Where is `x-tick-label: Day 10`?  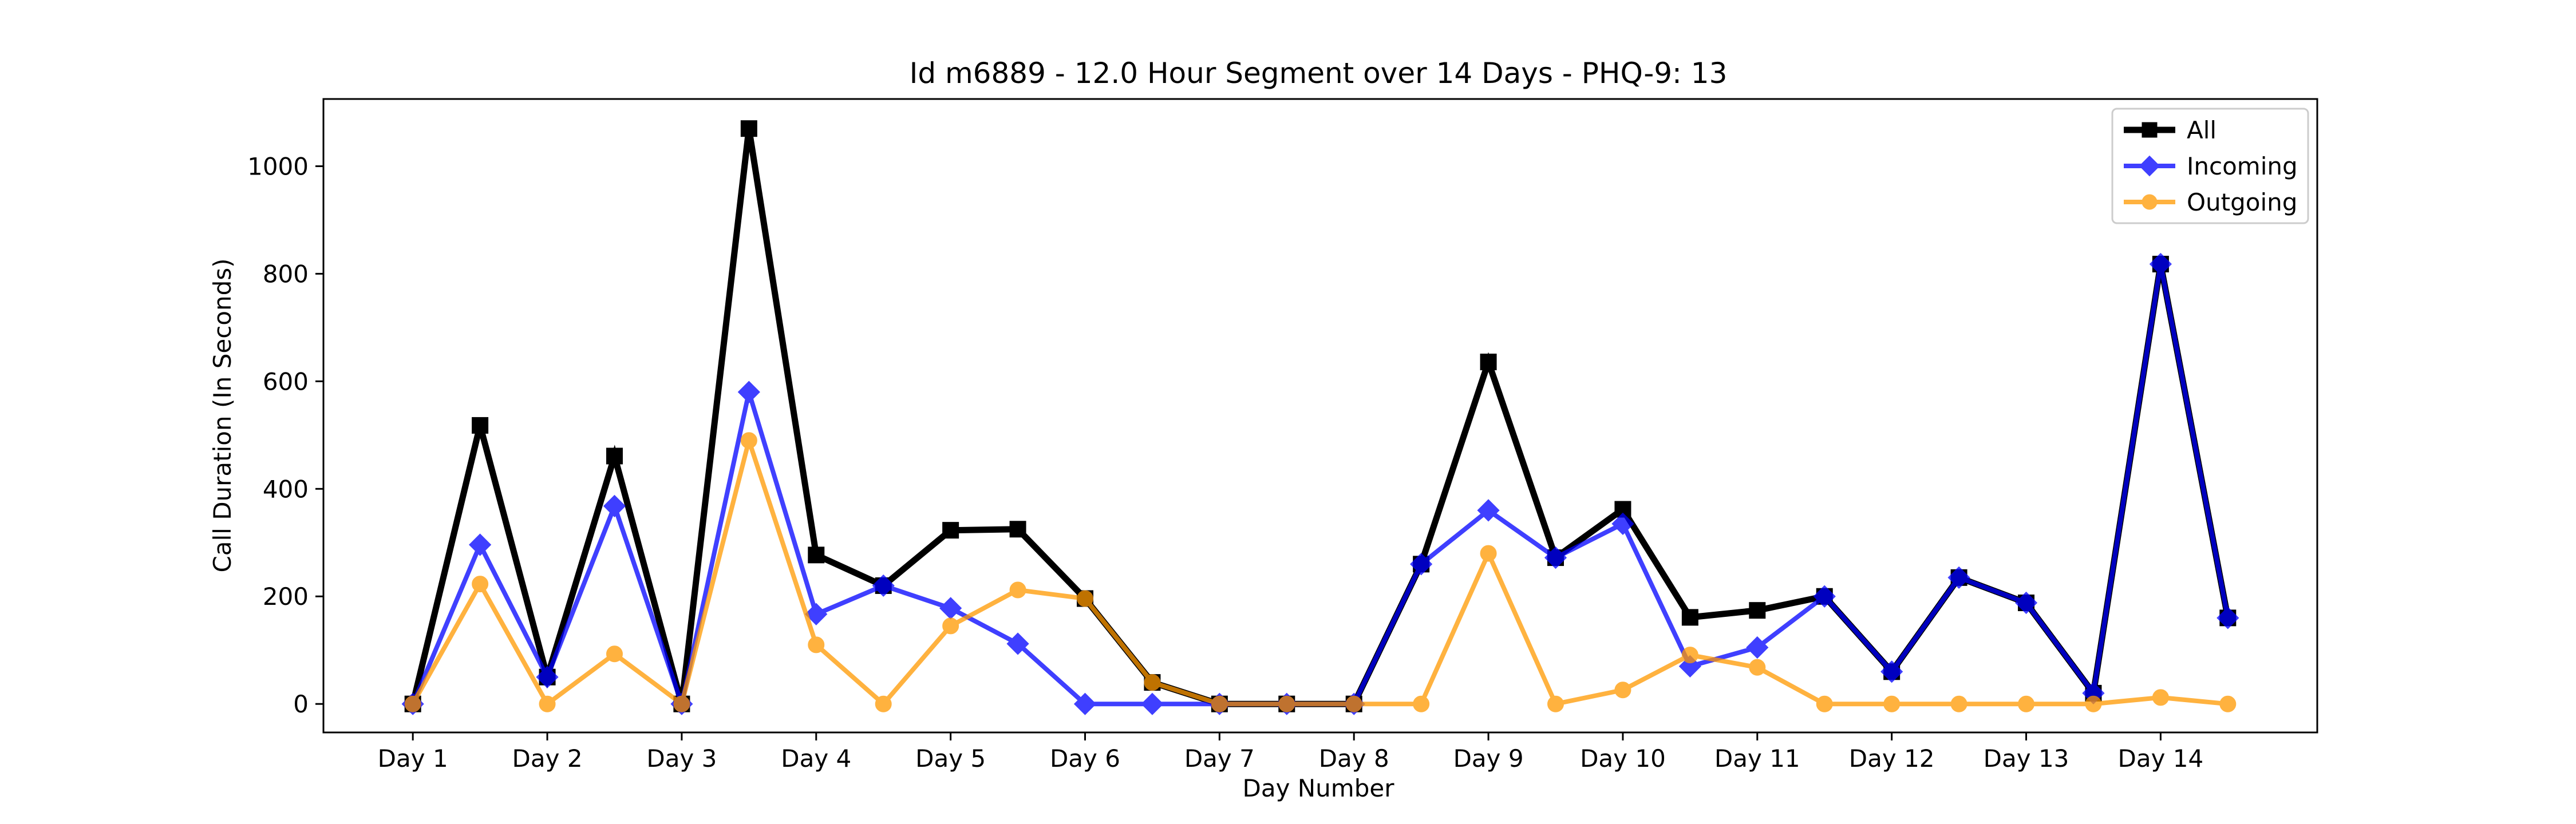 x-tick-label: Day 10 is located at coordinates (1623, 758).